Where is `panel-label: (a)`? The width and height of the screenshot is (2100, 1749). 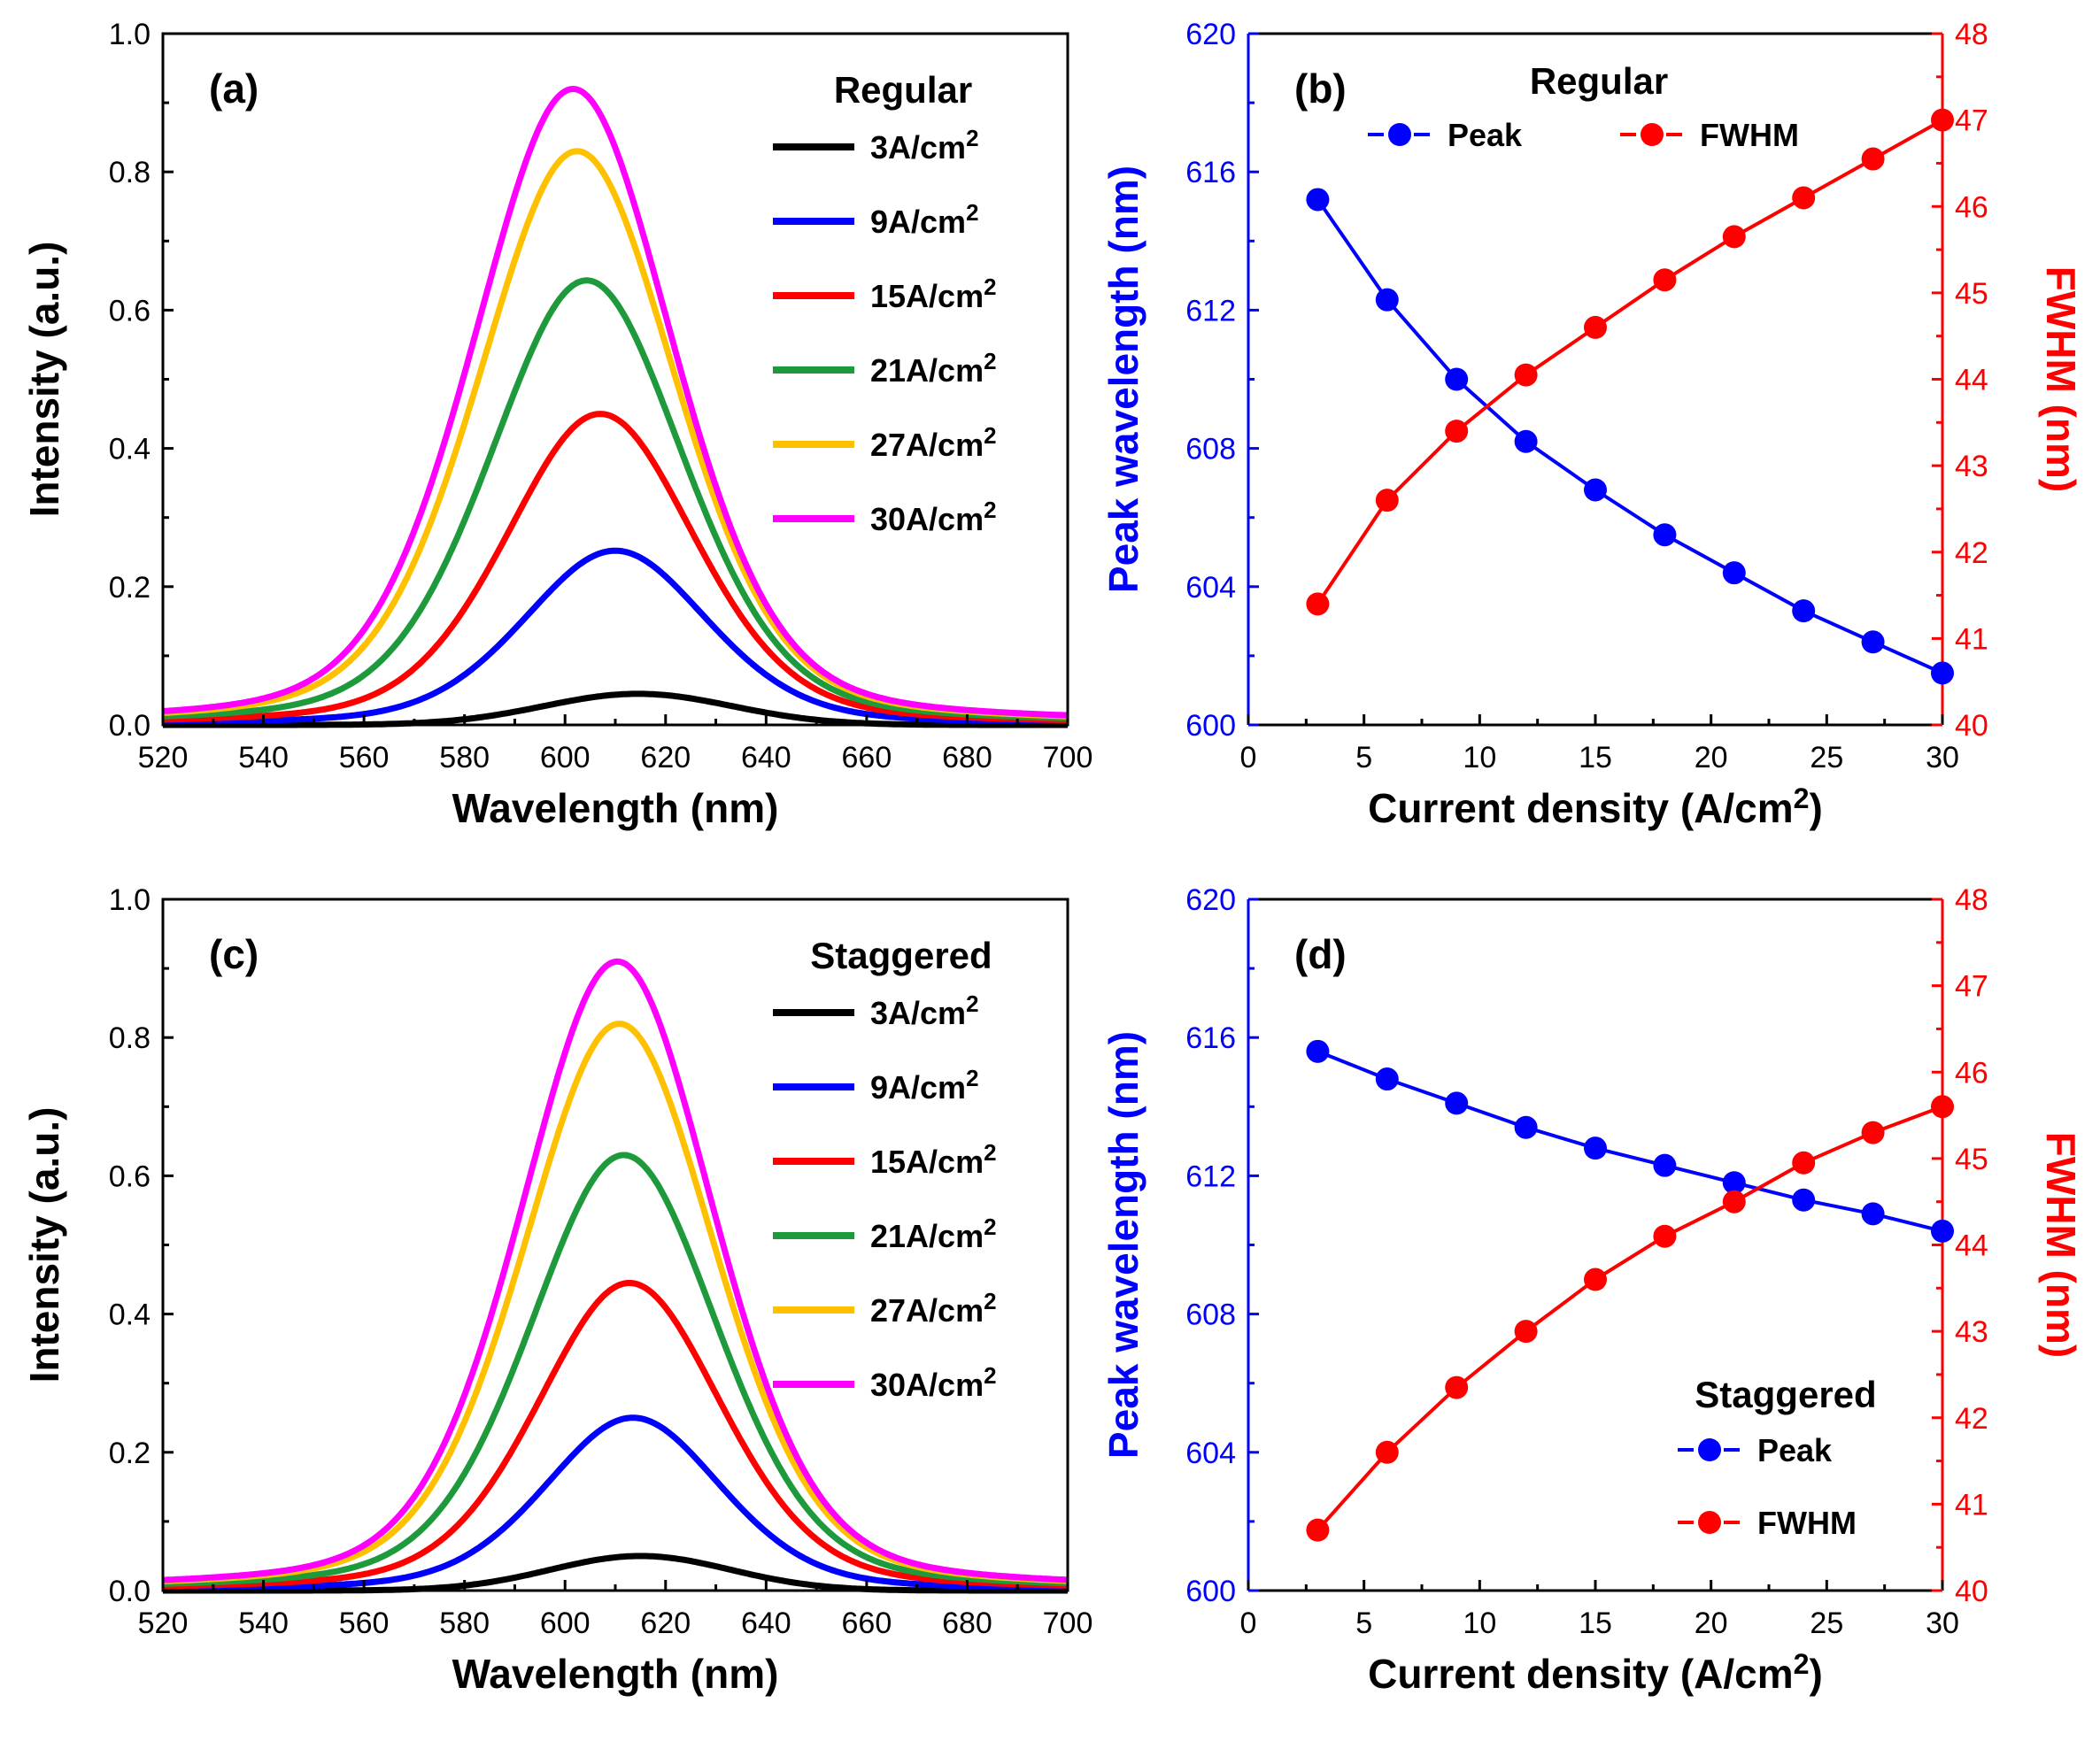 panel-label: (a) is located at coordinates (234, 88).